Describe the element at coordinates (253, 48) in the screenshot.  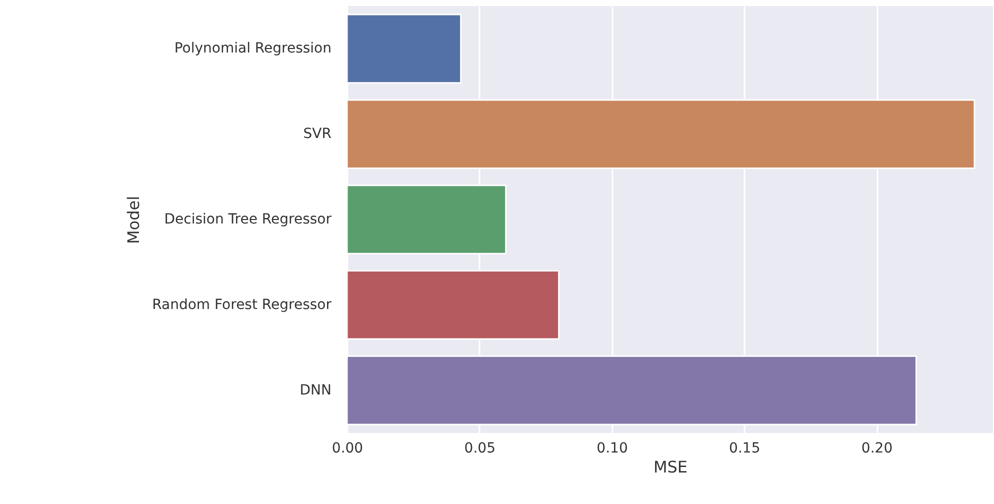
I see `y-tick-label: Polynomial Regression` at that location.